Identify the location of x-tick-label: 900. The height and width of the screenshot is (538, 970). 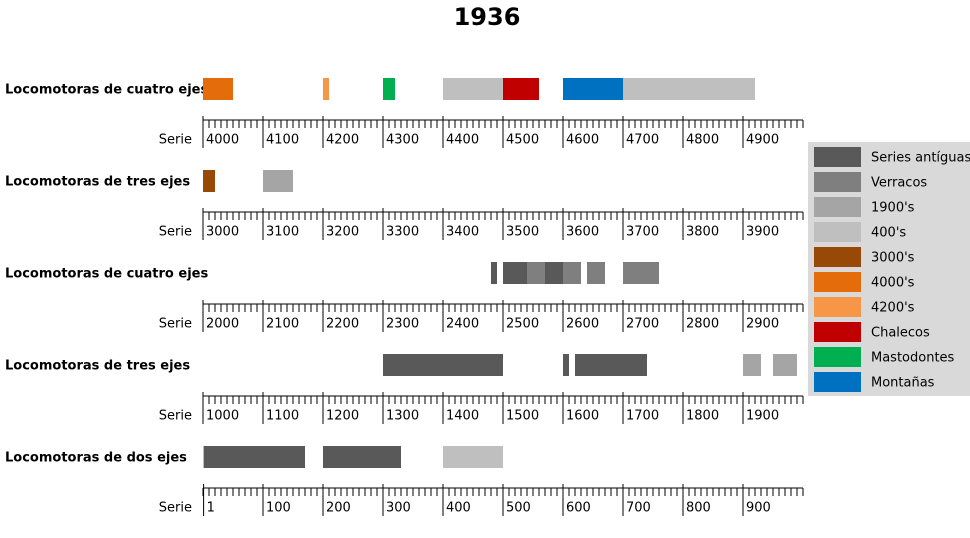
(758, 508).